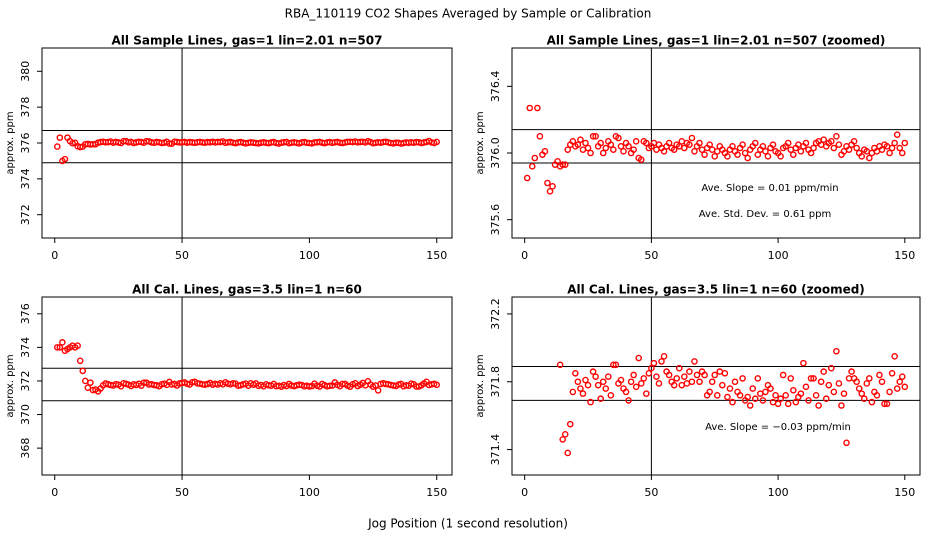 This screenshot has height=540, width=936. Describe the element at coordinates (495, 382) in the screenshot. I see `y-tick-label: 371.8` at that location.